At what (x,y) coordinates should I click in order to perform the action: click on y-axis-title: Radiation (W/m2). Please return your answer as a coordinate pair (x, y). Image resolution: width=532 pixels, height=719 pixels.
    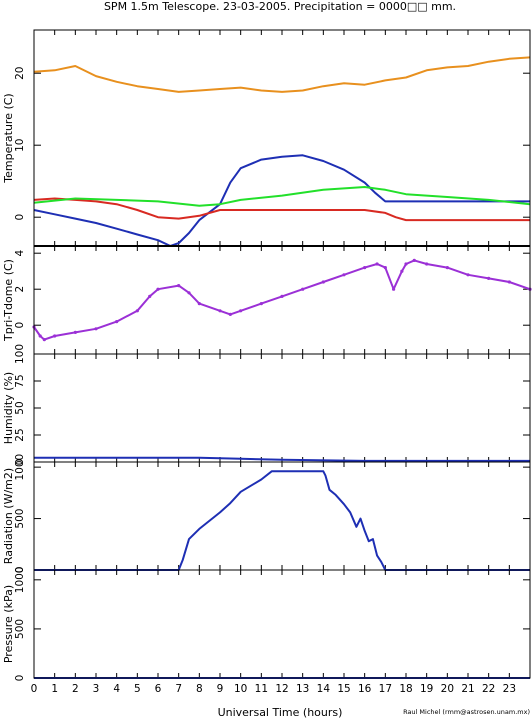
    Looking at the image, I should click on (8, 516).